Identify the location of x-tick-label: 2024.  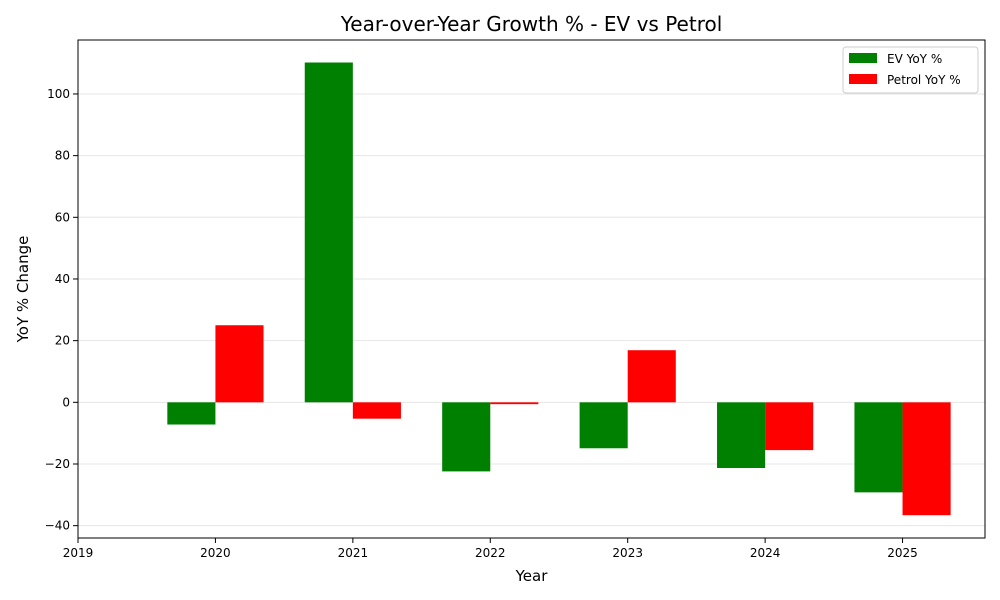
(765, 553).